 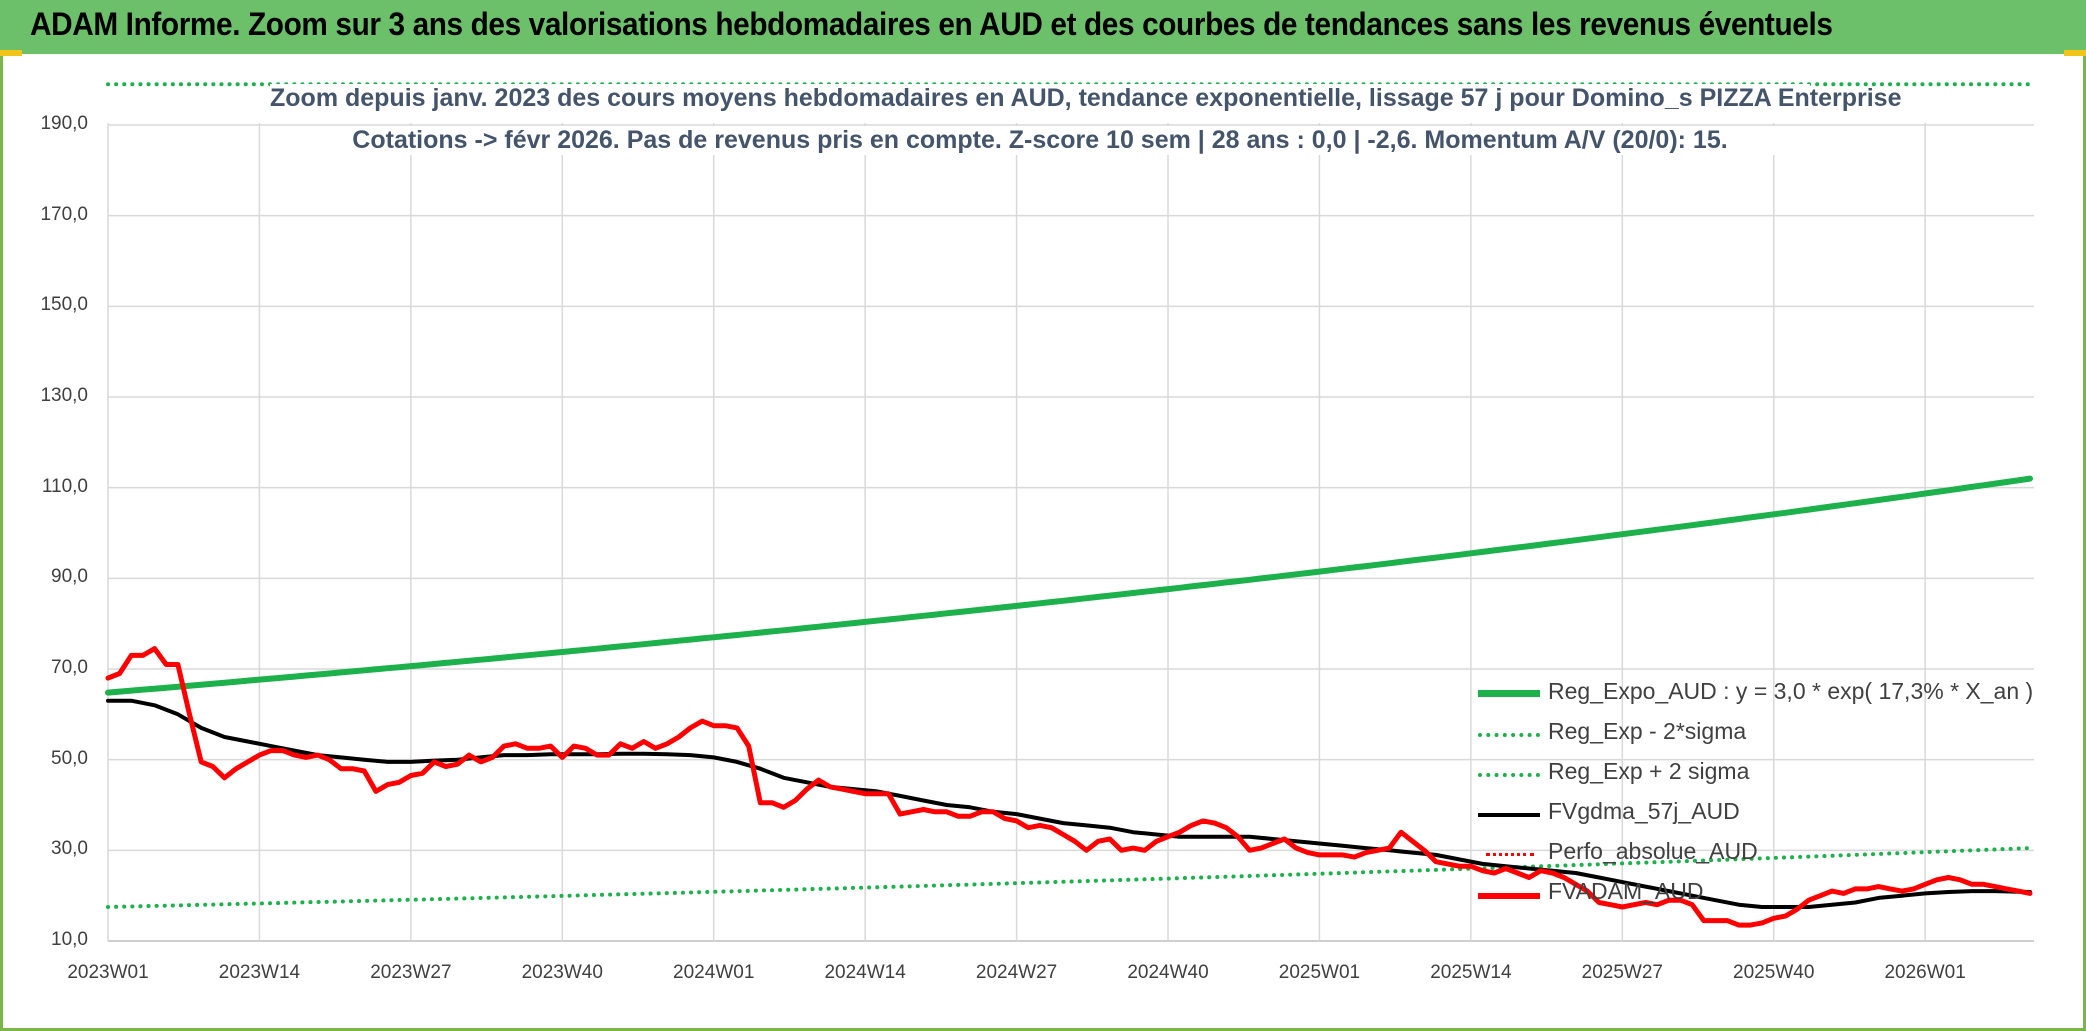 I want to click on y-tick-label: 50,0, so click(x=69, y=758).